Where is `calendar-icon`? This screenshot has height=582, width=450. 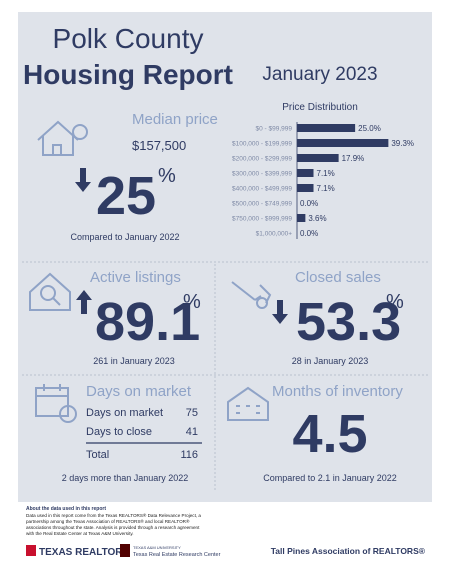
calendar-icon is located at coordinates (56, 403).